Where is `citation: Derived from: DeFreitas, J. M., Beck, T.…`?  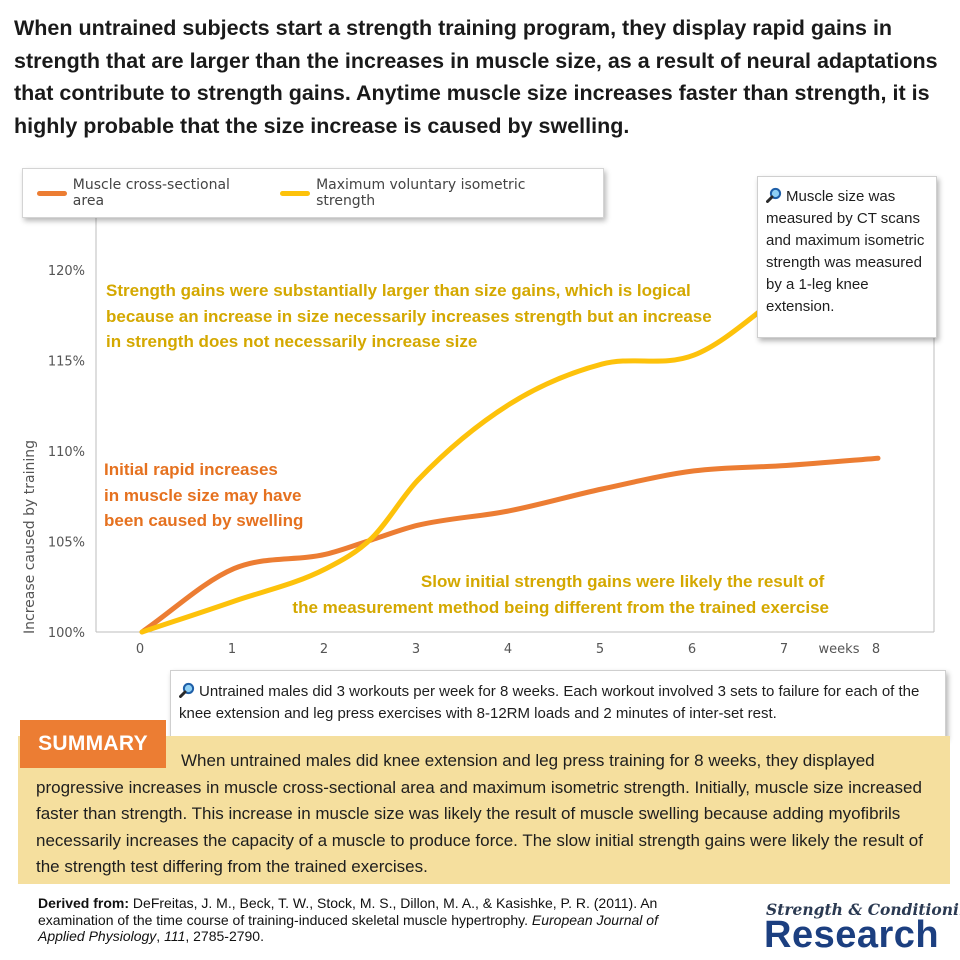 citation: Derived from: DeFreitas, J. M., Beck, T.… is located at coordinates (348, 920).